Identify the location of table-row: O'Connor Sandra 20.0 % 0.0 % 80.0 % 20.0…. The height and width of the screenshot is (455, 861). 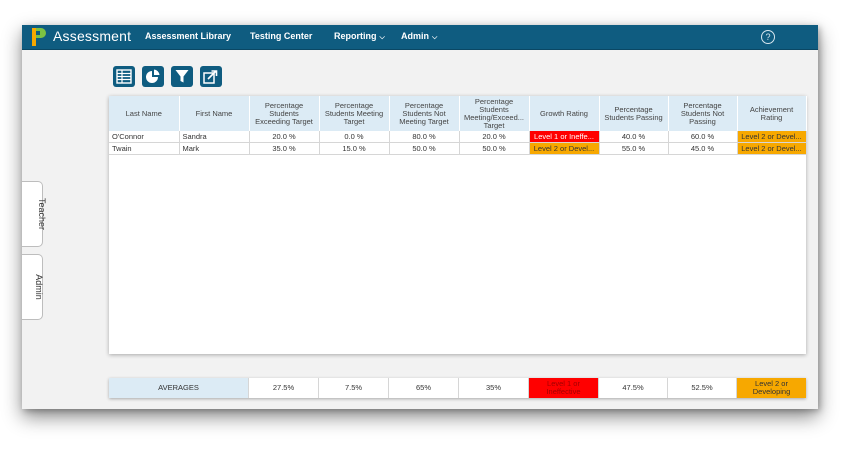
(458, 137).